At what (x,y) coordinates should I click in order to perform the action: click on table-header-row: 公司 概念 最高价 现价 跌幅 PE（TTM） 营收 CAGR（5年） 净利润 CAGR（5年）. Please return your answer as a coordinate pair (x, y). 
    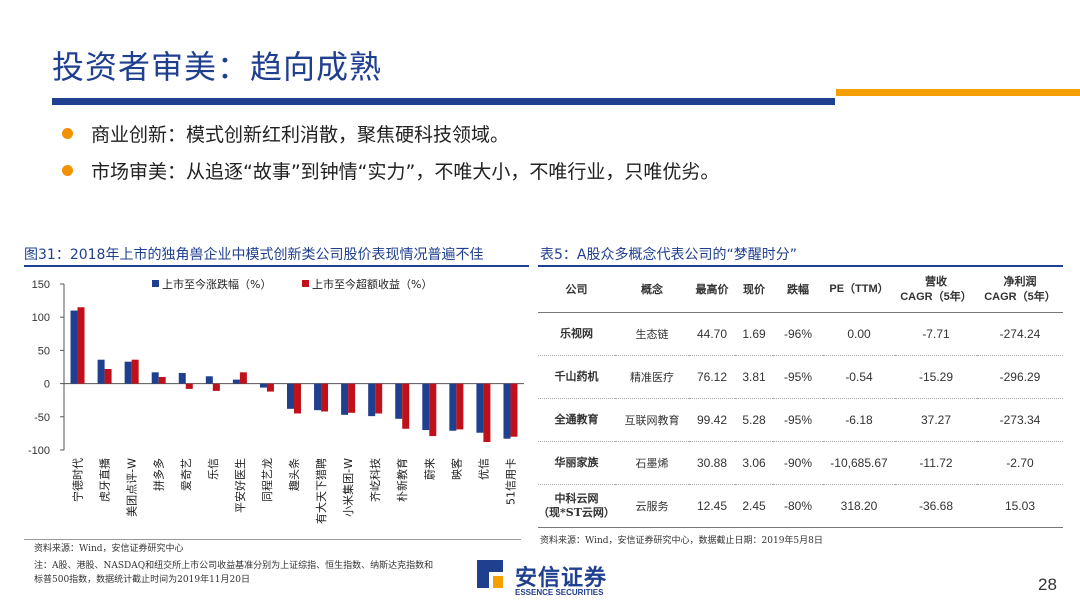
    Looking at the image, I should click on (800, 290).